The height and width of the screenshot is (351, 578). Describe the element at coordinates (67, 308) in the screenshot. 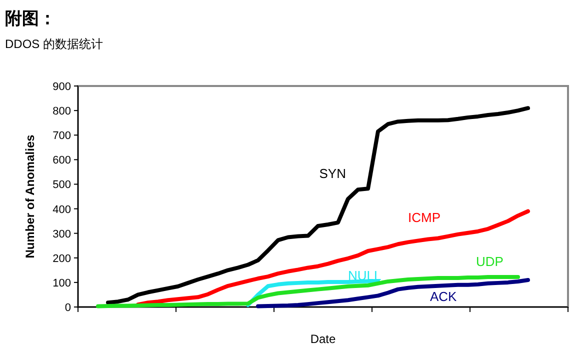

I see `y-tick-label: 0` at that location.